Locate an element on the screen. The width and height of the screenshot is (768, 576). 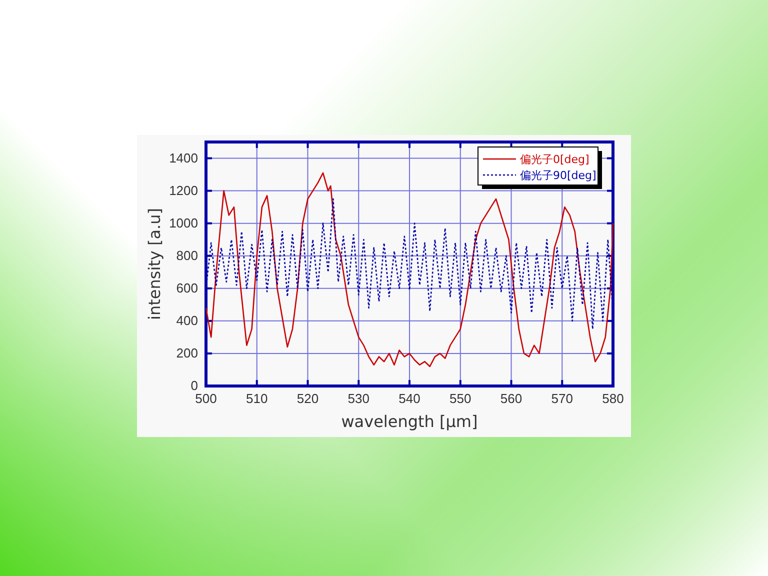
y-tick-label: 1000 is located at coordinates (183, 222).